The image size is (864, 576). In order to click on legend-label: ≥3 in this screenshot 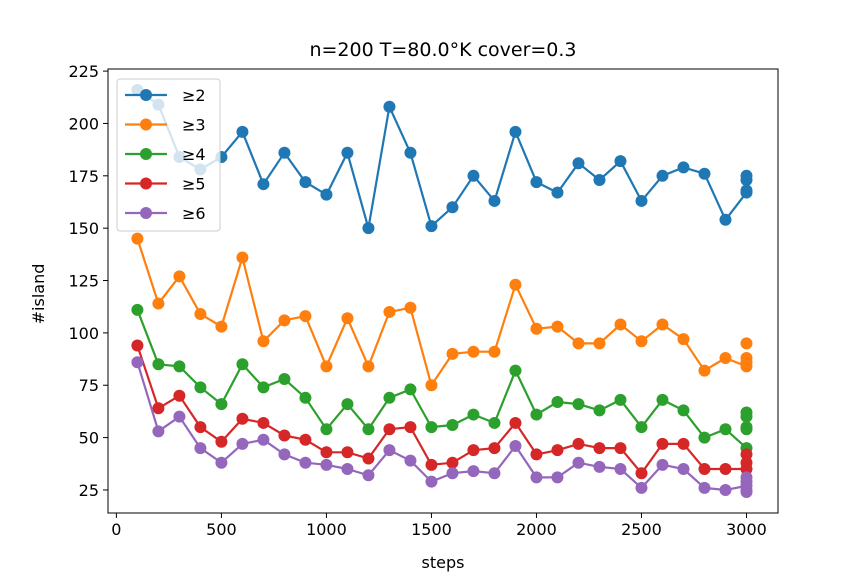, I will do `click(194, 125)`.